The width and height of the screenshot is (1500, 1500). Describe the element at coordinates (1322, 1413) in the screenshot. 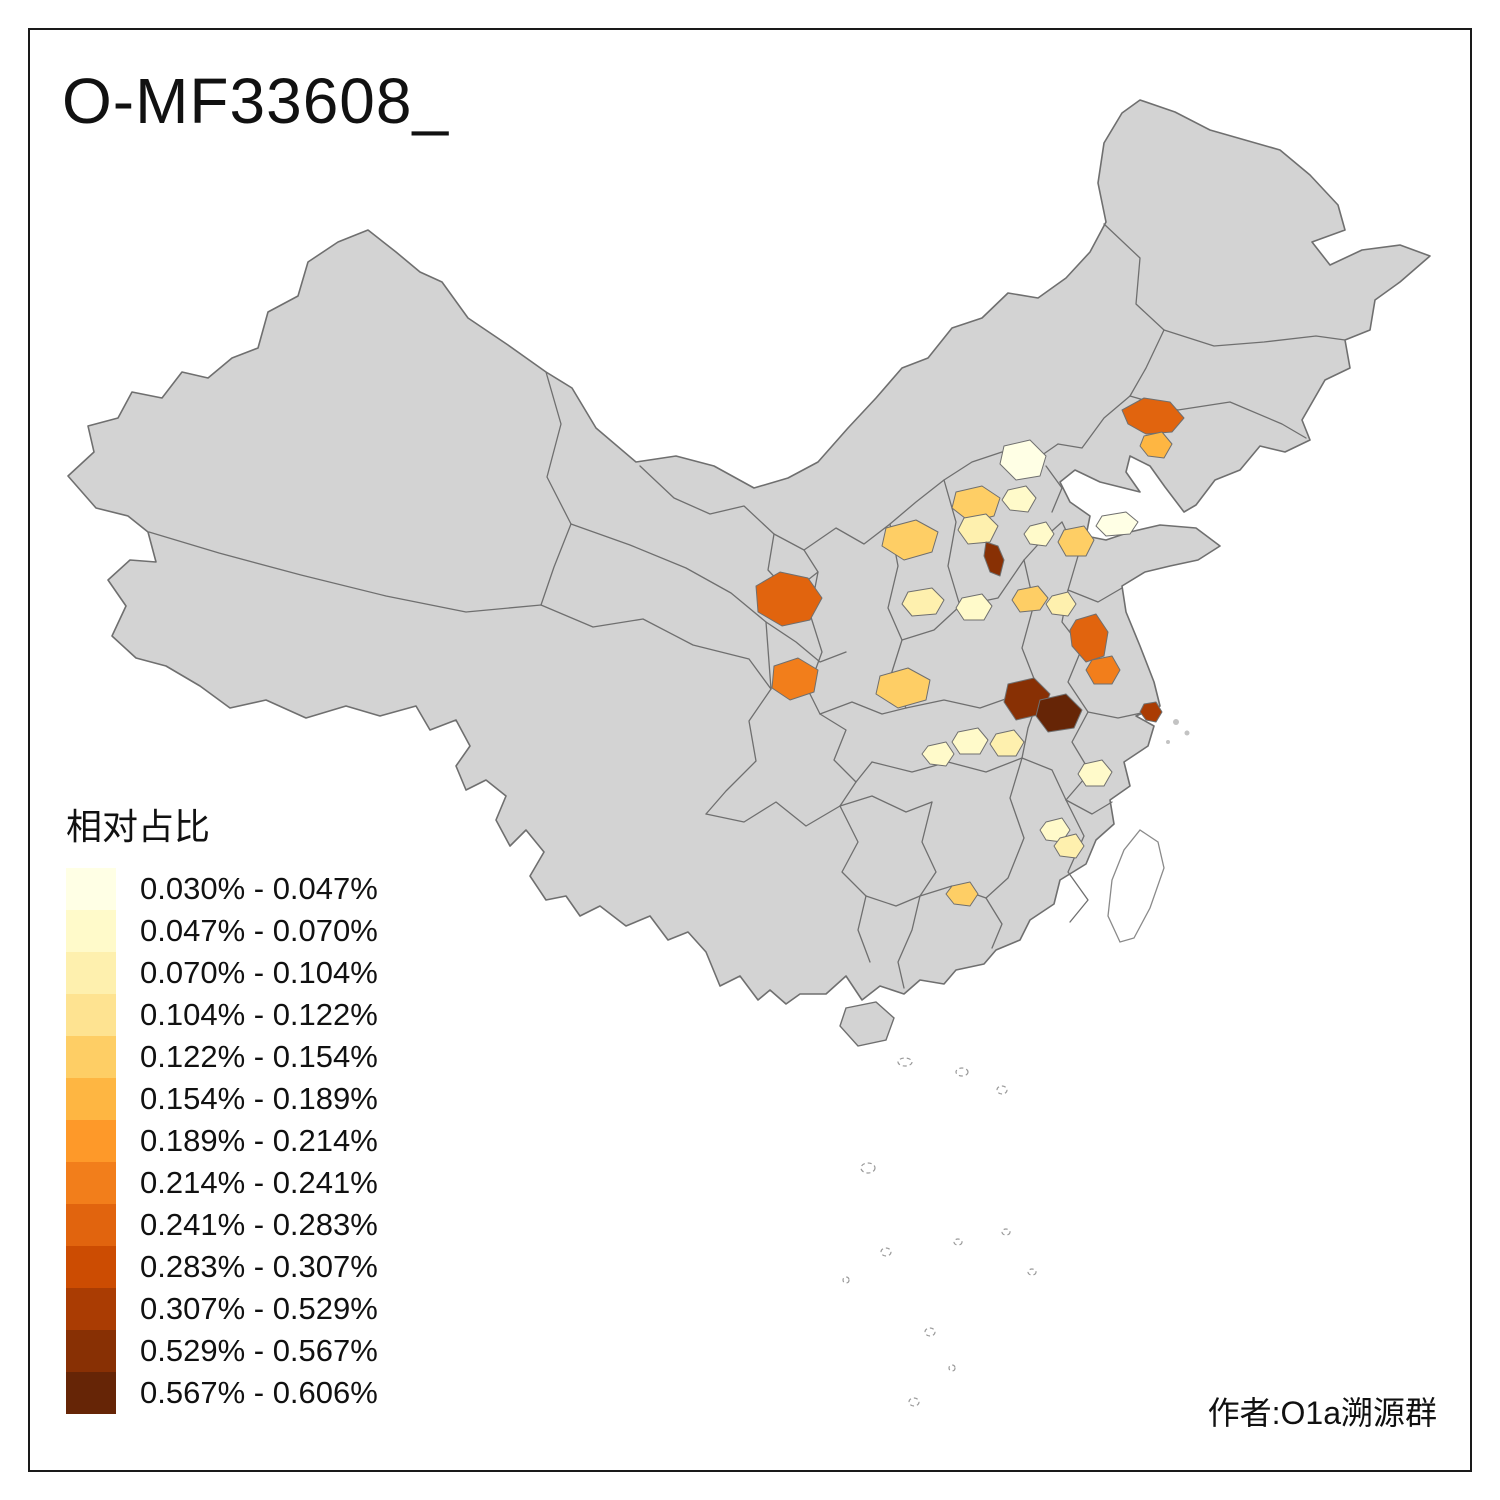

I see `attribution: 作者:O1a溯源群` at that location.